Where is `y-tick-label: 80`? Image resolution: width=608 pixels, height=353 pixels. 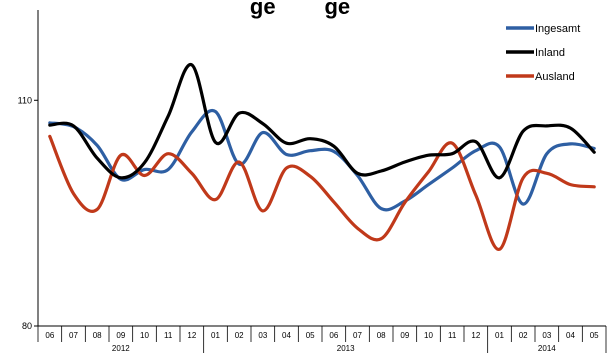 y-tick-label: 80 is located at coordinates (27, 326).